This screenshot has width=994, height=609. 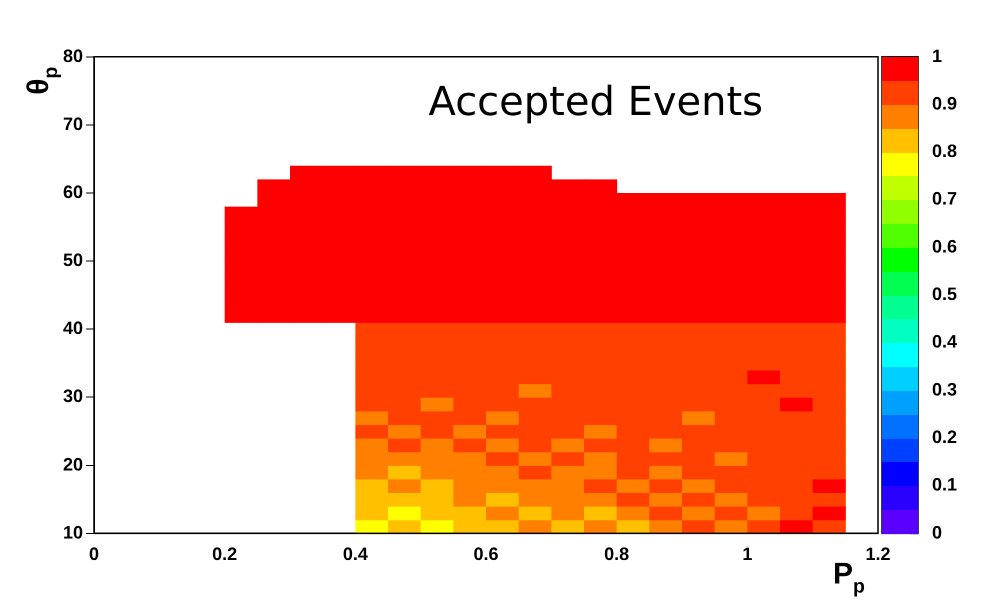 I want to click on color-bar-label: 0.2, so click(x=945, y=437).